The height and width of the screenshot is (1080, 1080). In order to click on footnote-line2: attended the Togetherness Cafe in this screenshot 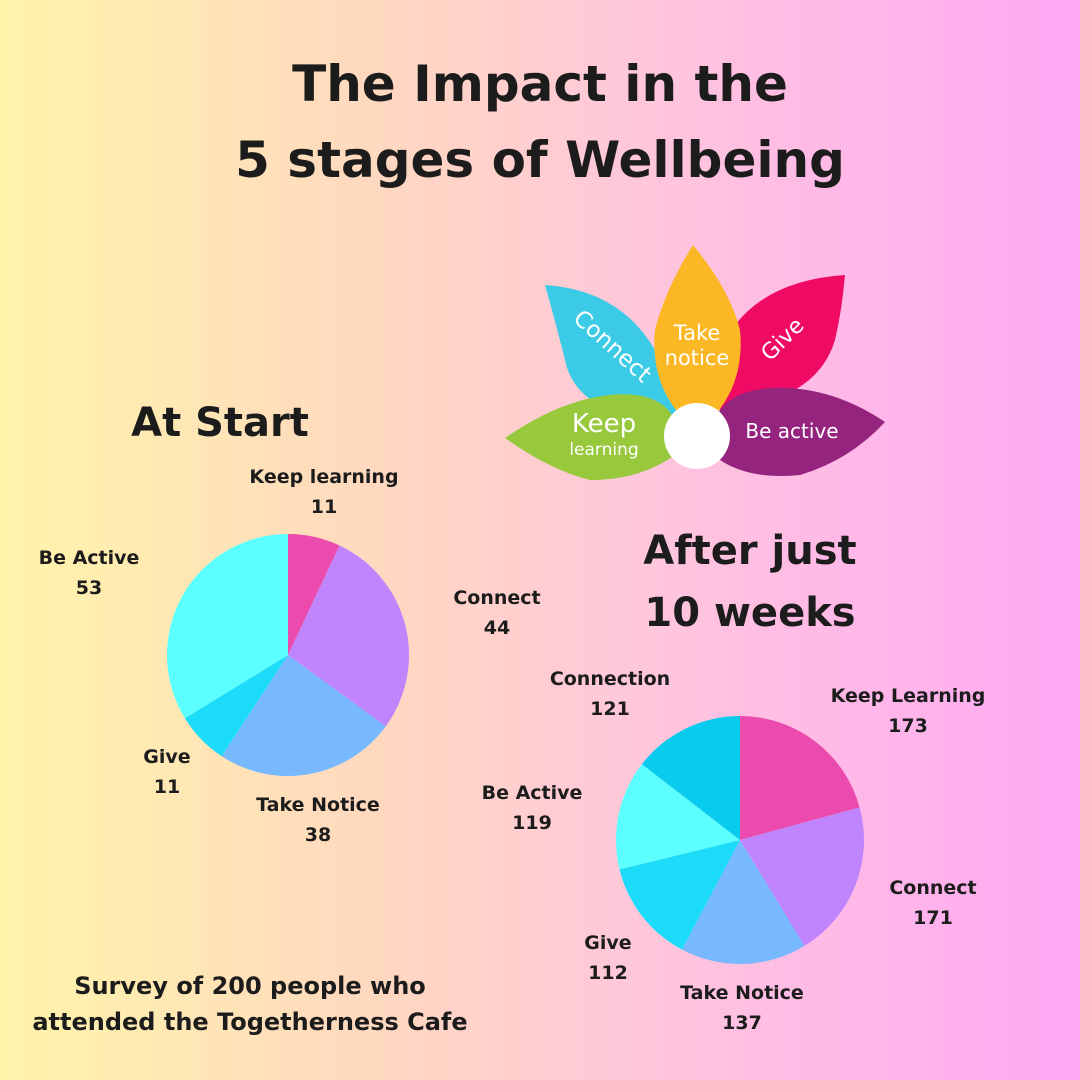, I will do `click(250, 1022)`.